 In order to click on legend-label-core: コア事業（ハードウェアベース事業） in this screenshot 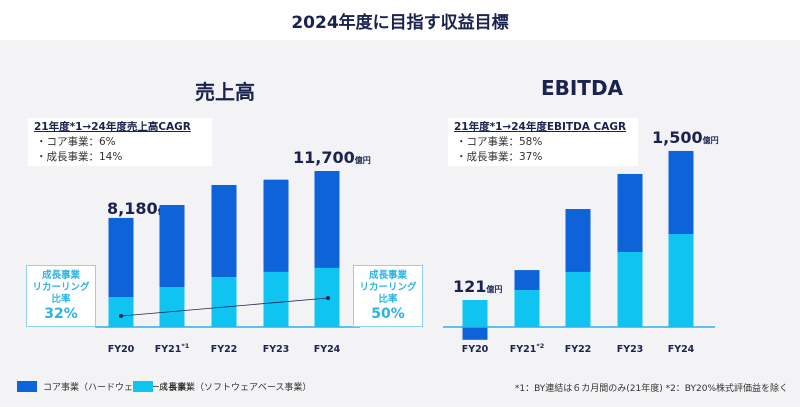, I will do `click(119, 388)`.